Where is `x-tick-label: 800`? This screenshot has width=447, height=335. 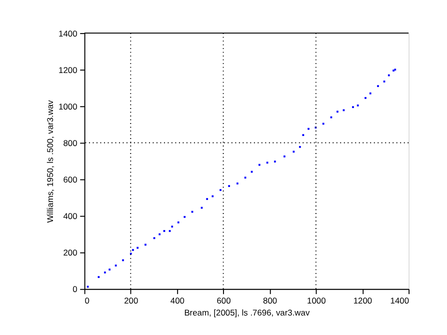 x-tick-label: 800 is located at coordinates (270, 300).